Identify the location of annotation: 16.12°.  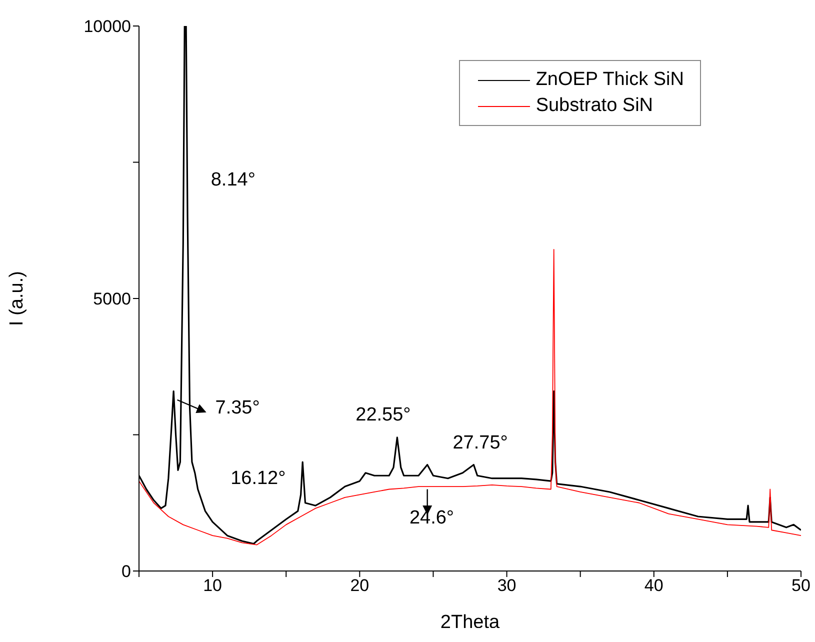
(258, 478).